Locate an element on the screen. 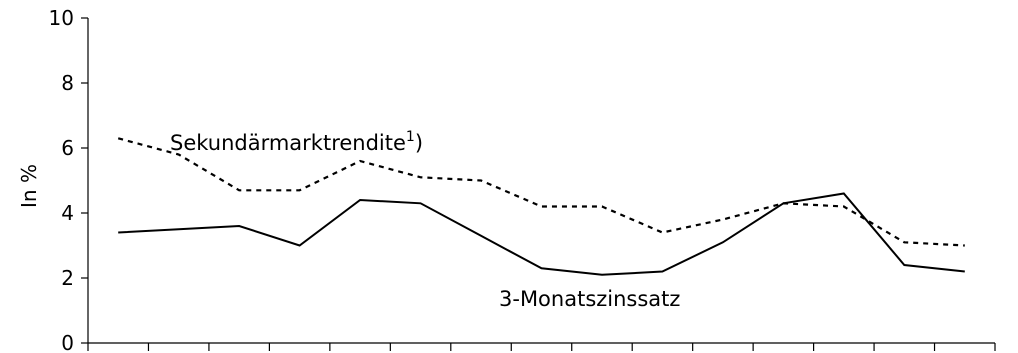 This screenshot has width=1018, height=353. series-label-sekundaermarktrendite-superscript: 1 is located at coordinates (410, 137).